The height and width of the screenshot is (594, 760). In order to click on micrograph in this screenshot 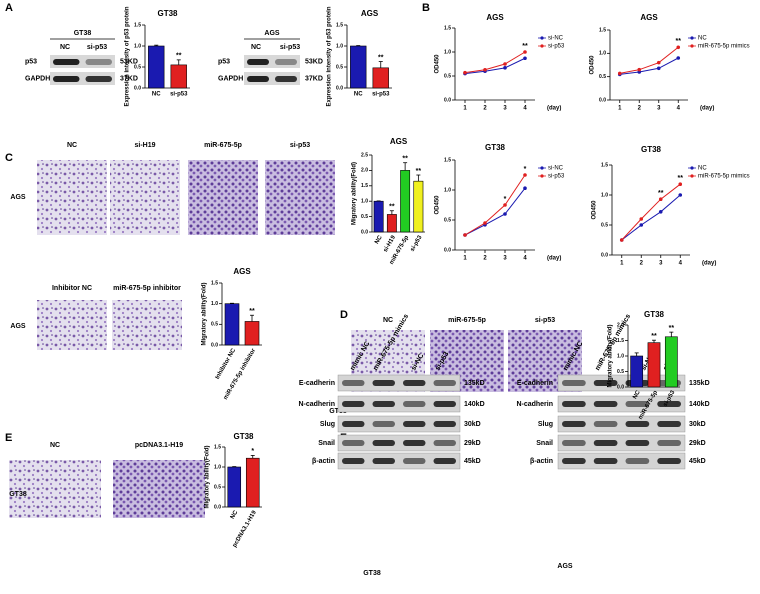, I will do `click(55, 489)`.